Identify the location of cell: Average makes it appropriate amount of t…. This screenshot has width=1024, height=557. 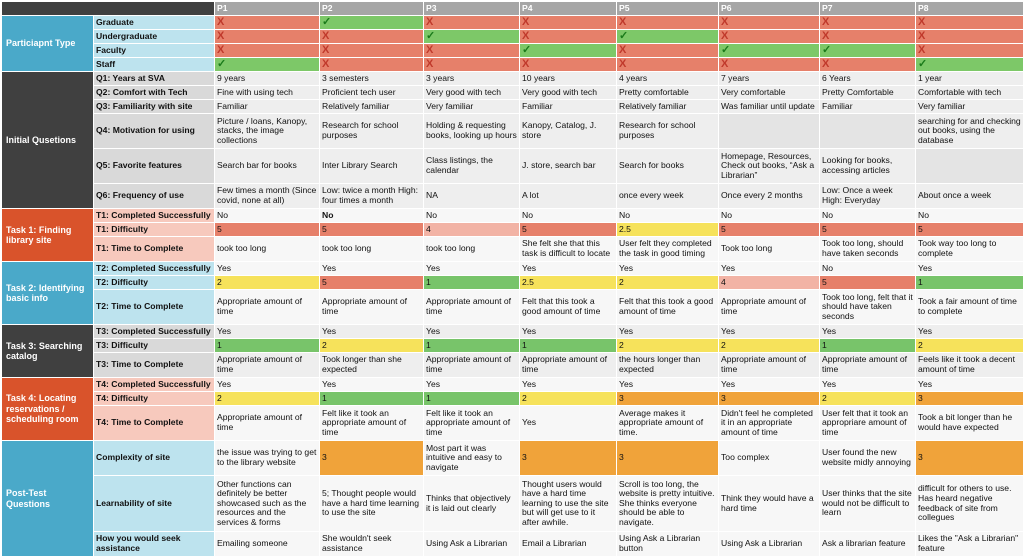
(667, 423).